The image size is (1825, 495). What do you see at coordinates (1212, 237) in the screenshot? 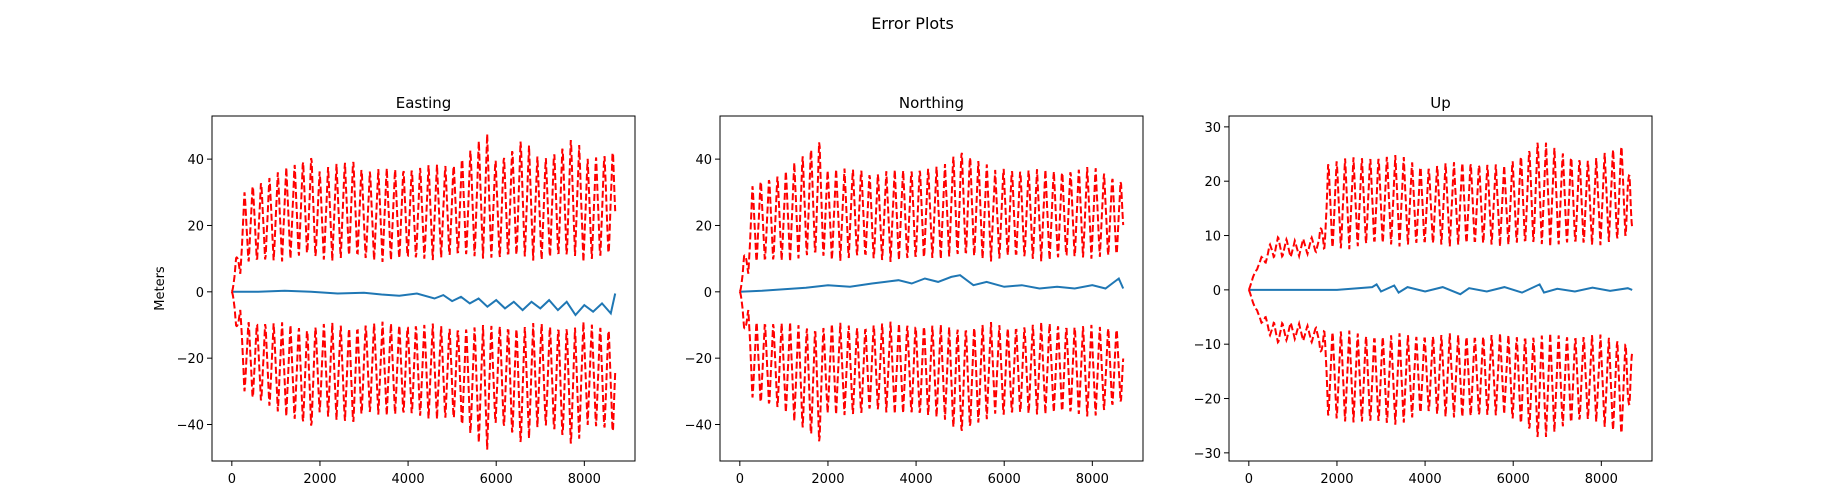
I see `y-tick-label: 10` at bounding box center [1212, 237].